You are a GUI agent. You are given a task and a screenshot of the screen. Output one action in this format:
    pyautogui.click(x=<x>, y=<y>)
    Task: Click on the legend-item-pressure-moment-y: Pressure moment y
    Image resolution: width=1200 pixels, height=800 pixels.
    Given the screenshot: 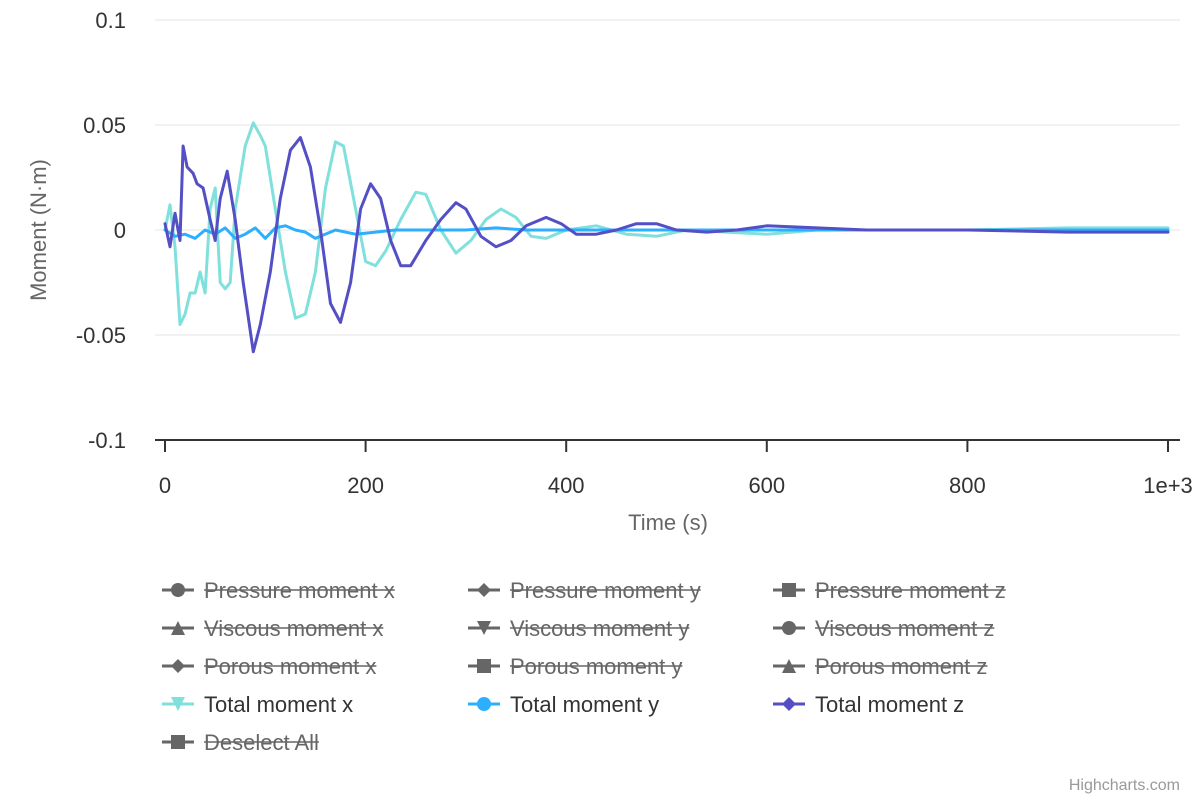 What is the action you would take?
    pyautogui.click(x=584, y=590)
    